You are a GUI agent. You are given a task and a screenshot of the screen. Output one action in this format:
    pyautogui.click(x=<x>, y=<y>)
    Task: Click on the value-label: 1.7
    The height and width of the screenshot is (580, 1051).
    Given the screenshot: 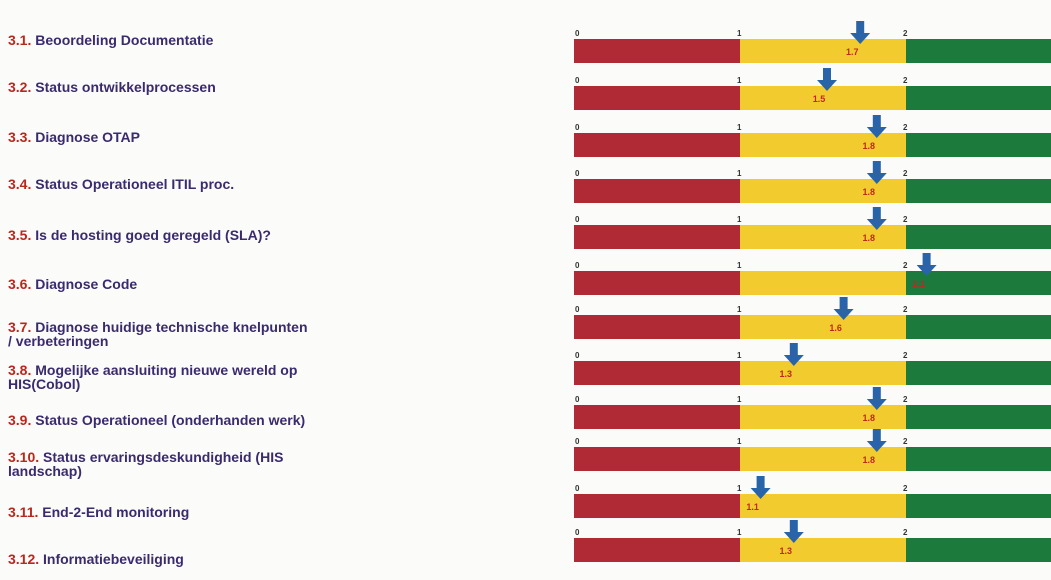 What is the action you would take?
    pyautogui.click(x=852, y=52)
    